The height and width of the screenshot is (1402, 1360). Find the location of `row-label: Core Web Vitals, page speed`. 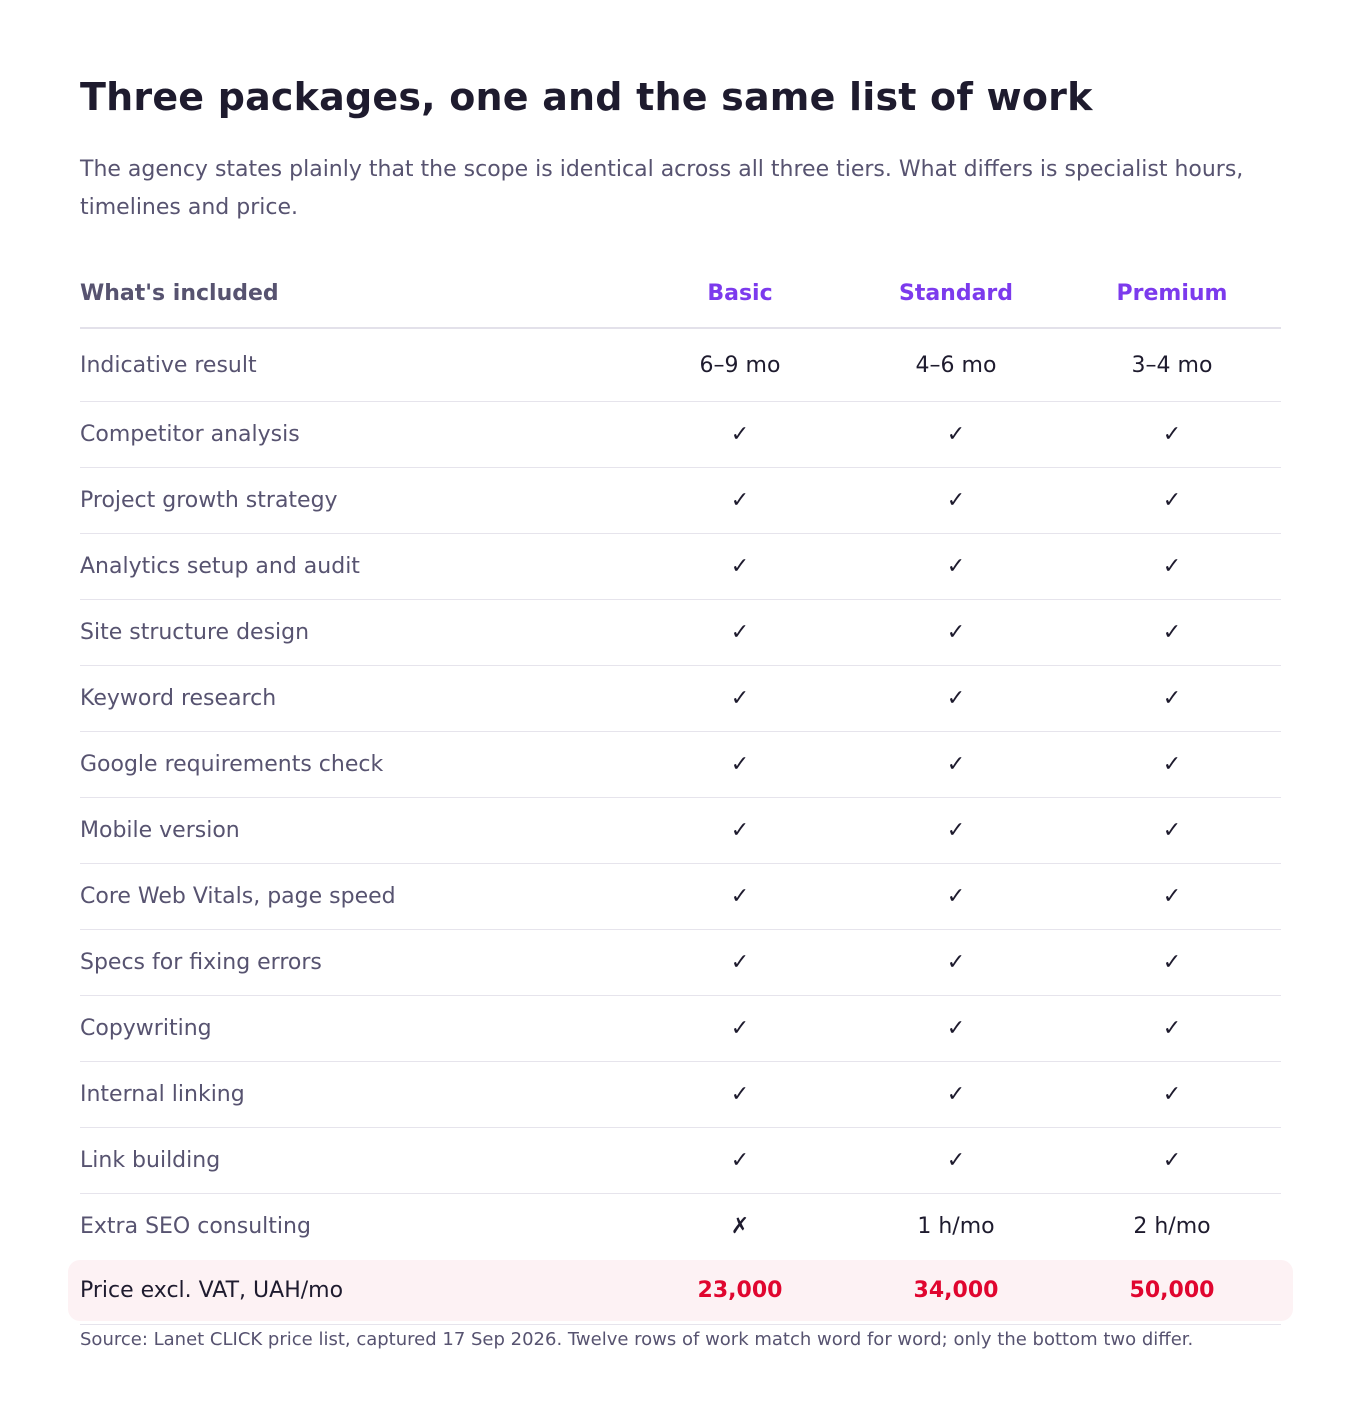

row-label: Core Web Vitals, page speed is located at coordinates (238, 896).